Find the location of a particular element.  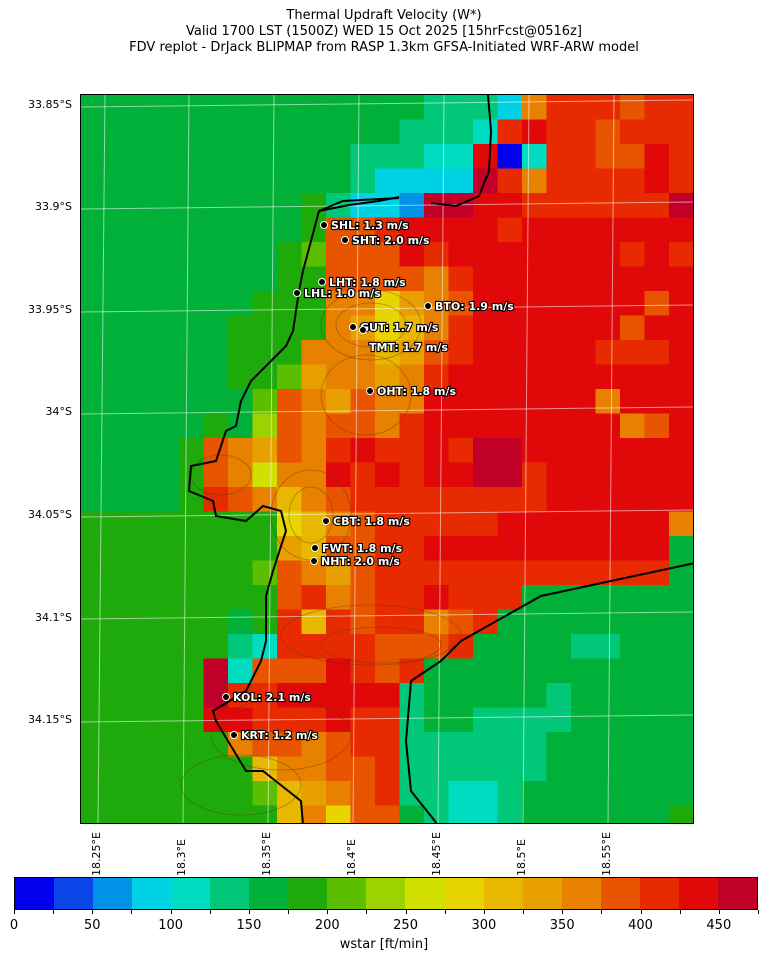

lat-tick-label: 33.9°S is located at coordinates (53, 206).